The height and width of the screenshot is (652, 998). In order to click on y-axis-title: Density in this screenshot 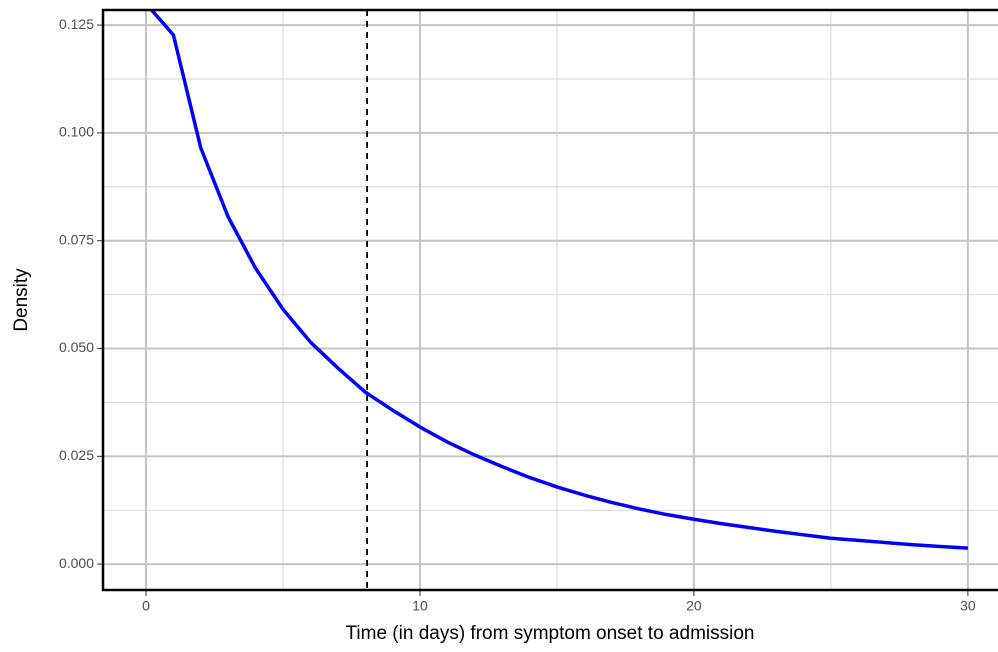, I will do `click(21, 300)`.